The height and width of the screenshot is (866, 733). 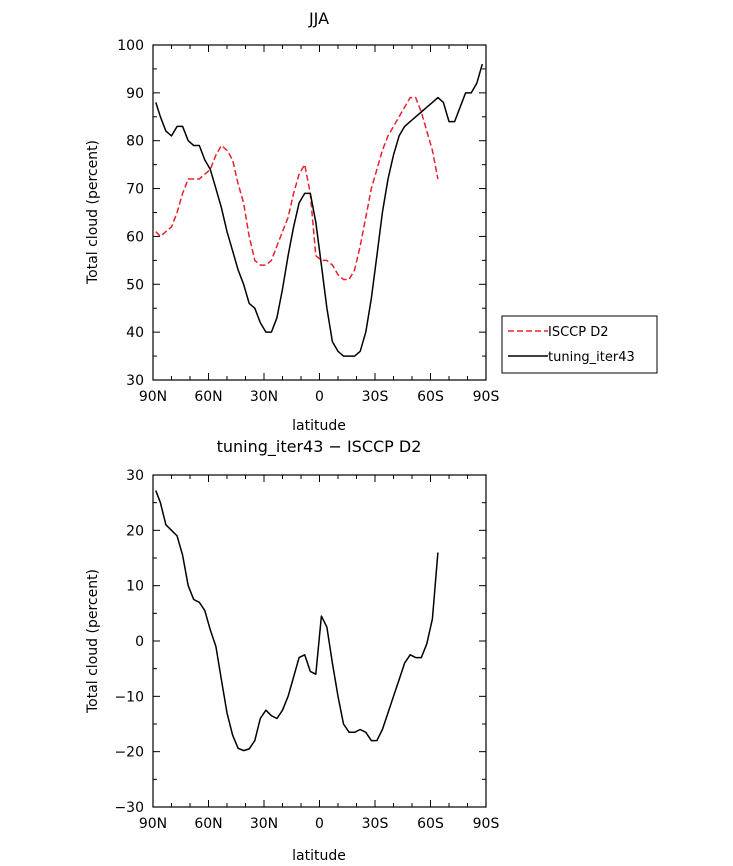 What do you see at coordinates (319, 856) in the screenshot?
I see `bottom-chart-x-axis-label: latitude` at bounding box center [319, 856].